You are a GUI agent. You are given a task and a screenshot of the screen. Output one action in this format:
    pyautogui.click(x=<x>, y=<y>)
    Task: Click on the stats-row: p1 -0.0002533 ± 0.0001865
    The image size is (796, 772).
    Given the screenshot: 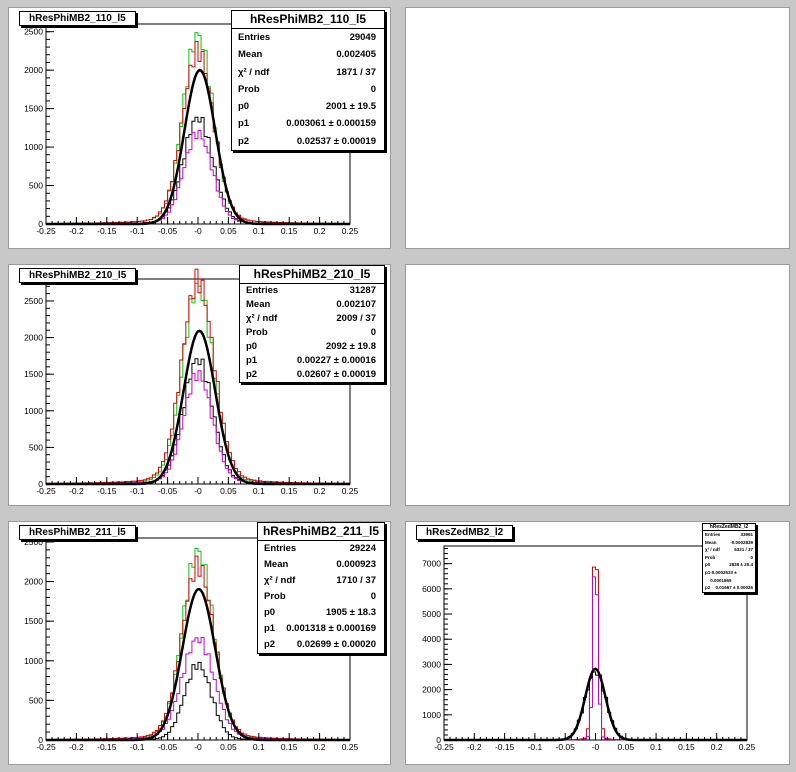 What is the action you would take?
    pyautogui.click(x=729, y=576)
    